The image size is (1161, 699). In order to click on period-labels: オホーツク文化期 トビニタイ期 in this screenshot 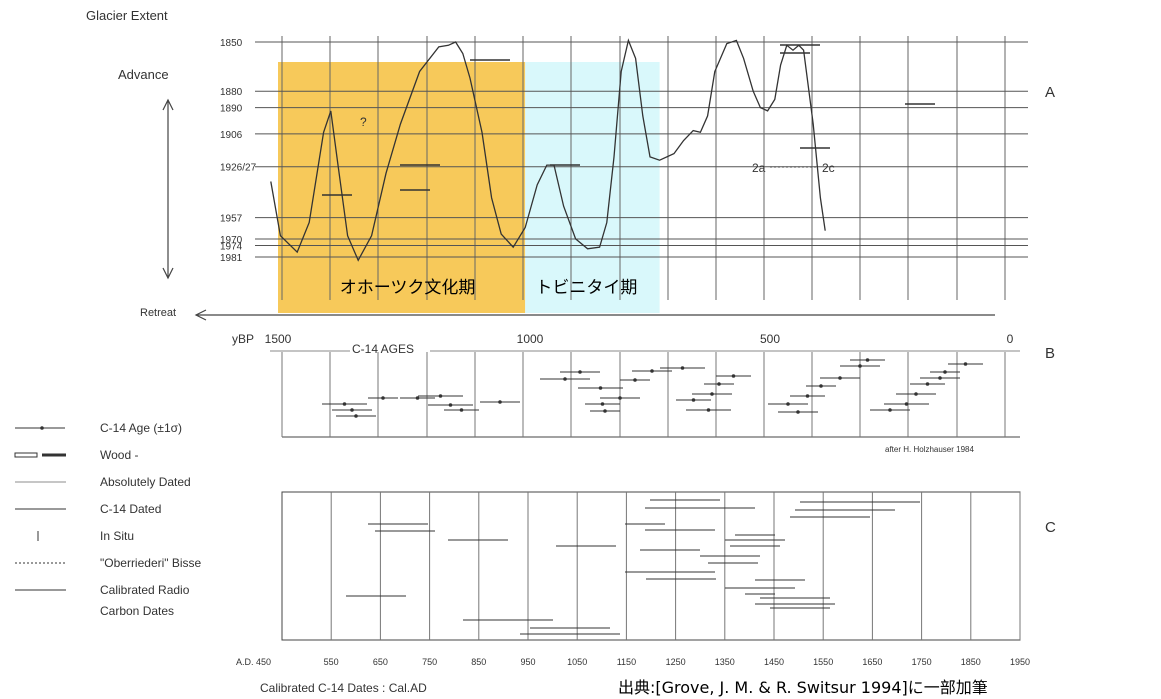, I will do `click(489, 288)`.